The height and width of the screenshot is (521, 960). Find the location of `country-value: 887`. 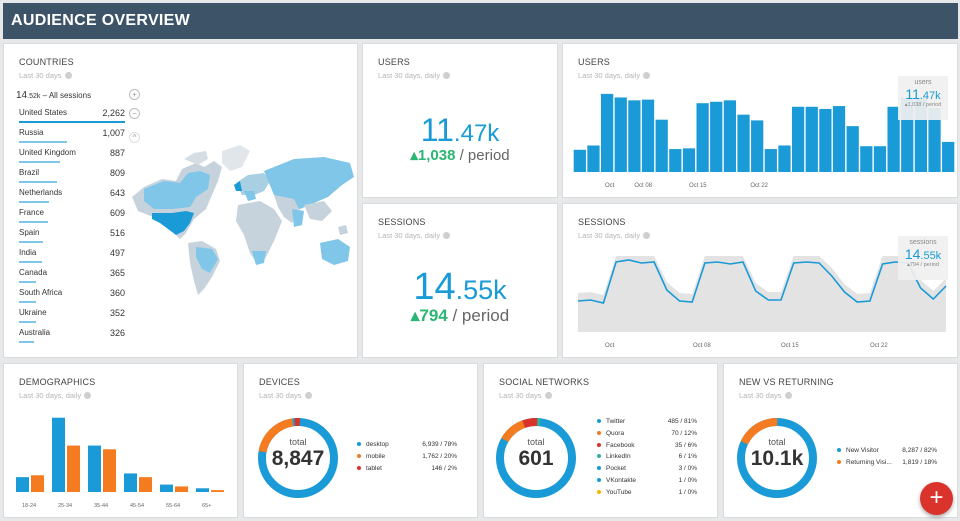

country-value: 887 is located at coordinates (117, 153).